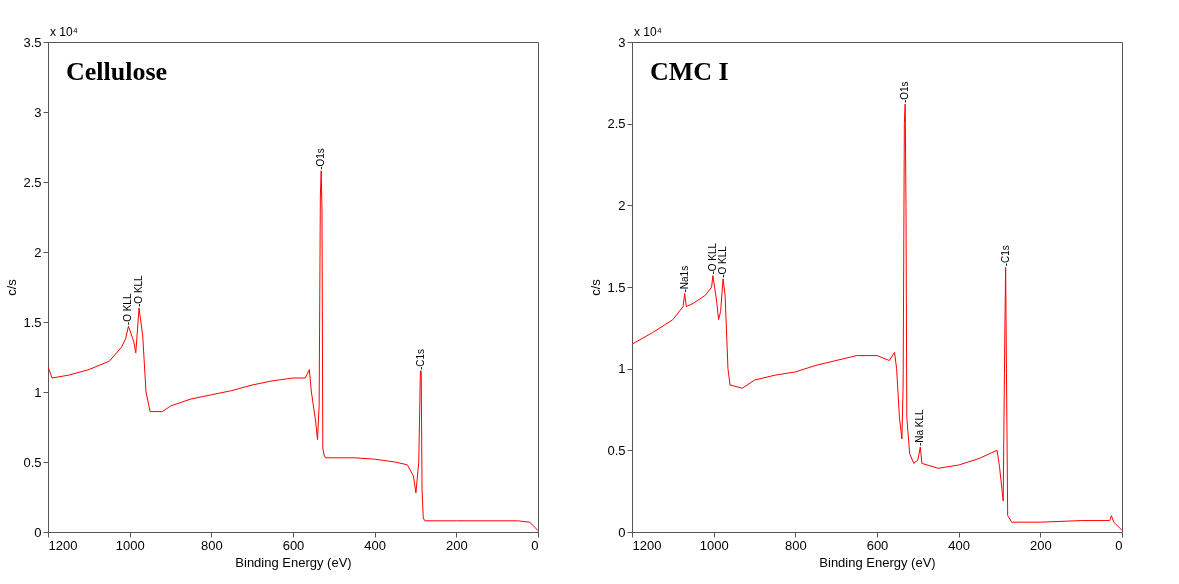 This screenshot has height=584, width=1179. I want to click on annotation: -Na1s, so click(684, 279).